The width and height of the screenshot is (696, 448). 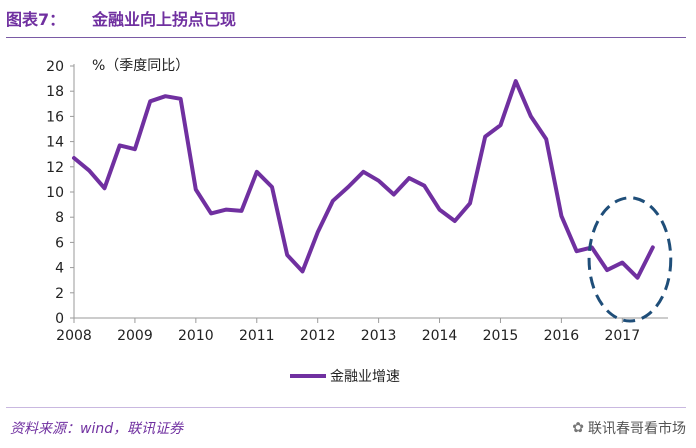 What do you see at coordinates (135, 336) in the screenshot?
I see `x-tick-label: 2009` at bounding box center [135, 336].